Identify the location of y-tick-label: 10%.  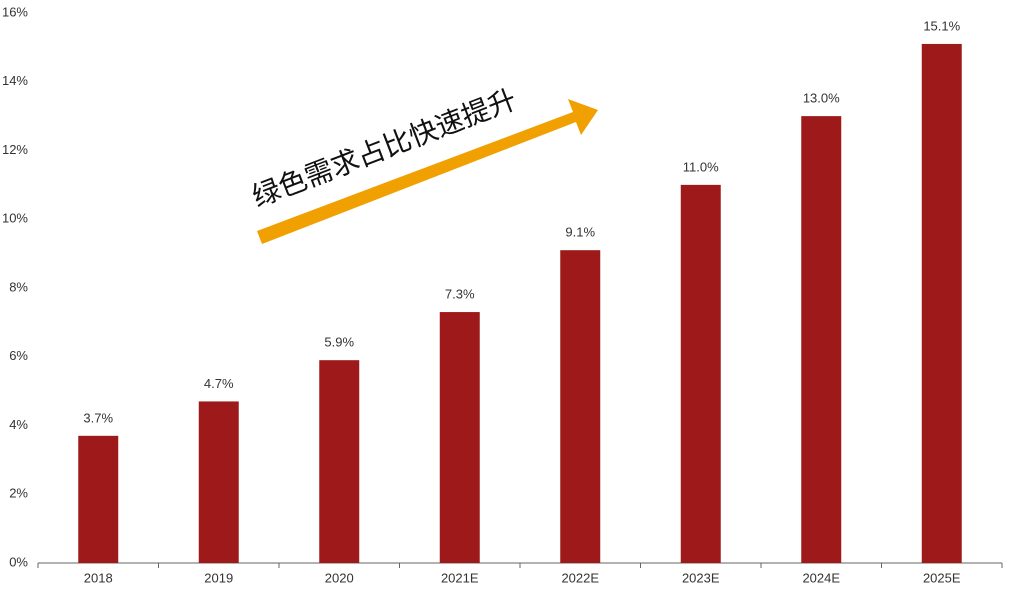
(15, 218).